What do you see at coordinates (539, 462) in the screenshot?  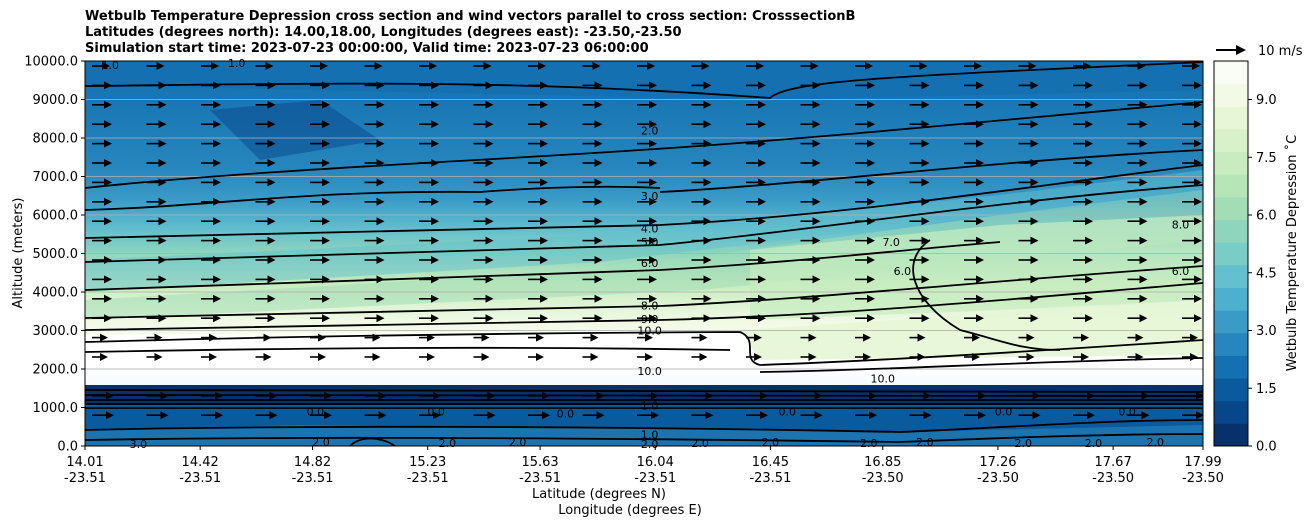 I see `x-tick-label-lat: 15.63` at bounding box center [539, 462].